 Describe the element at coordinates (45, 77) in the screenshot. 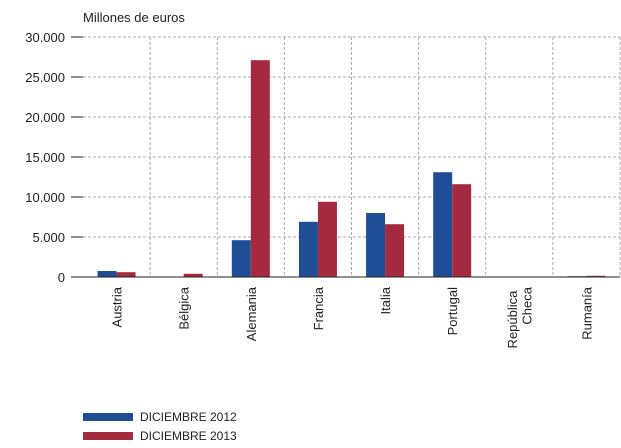

I see `y-tick-label: 25.000` at that location.